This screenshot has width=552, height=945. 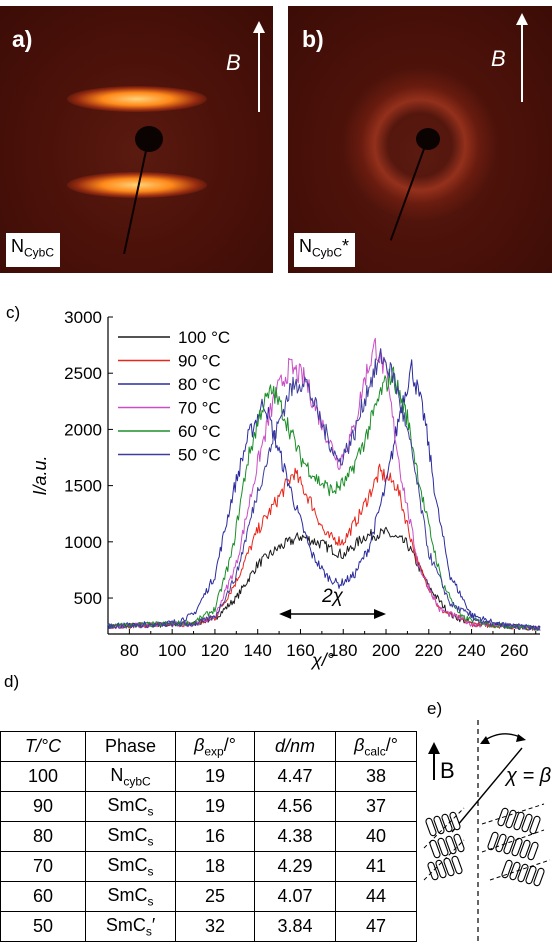 I want to click on table-row: 90 SmCs 19 4.56 37, so click(x=208, y=806).